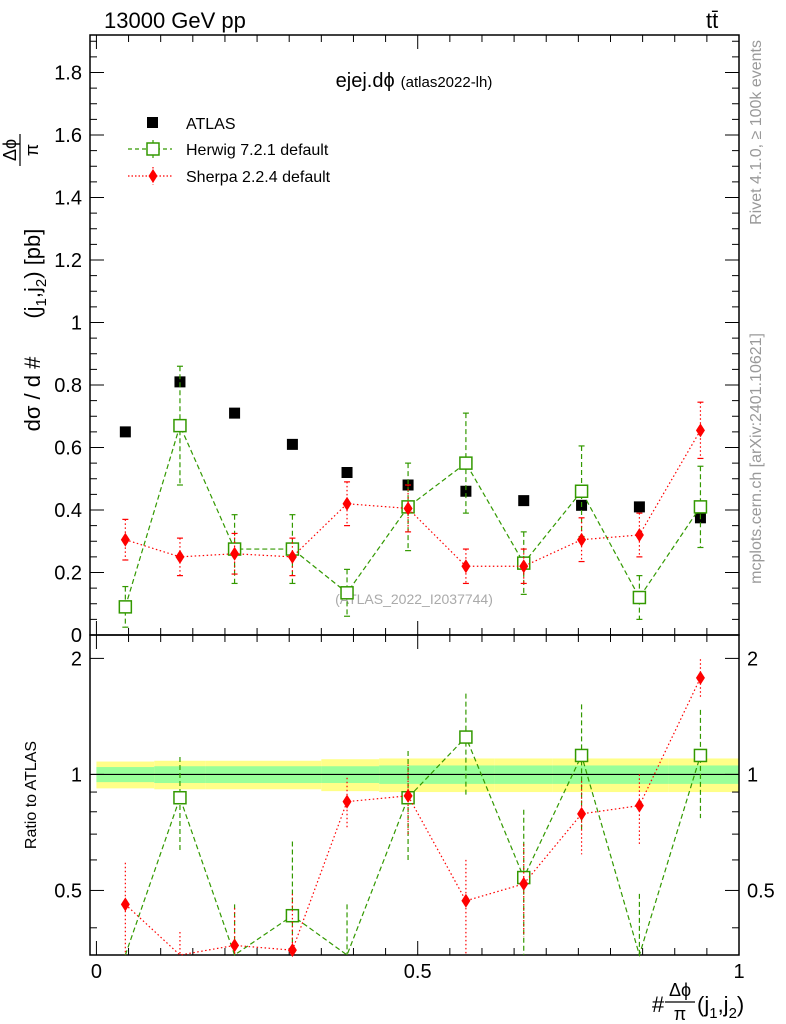 The width and height of the screenshot is (786, 1024). What do you see at coordinates (414, 81) in the screenshot?
I see `chart-title: ejej.dϕ (atlas2022-lh)` at bounding box center [414, 81].